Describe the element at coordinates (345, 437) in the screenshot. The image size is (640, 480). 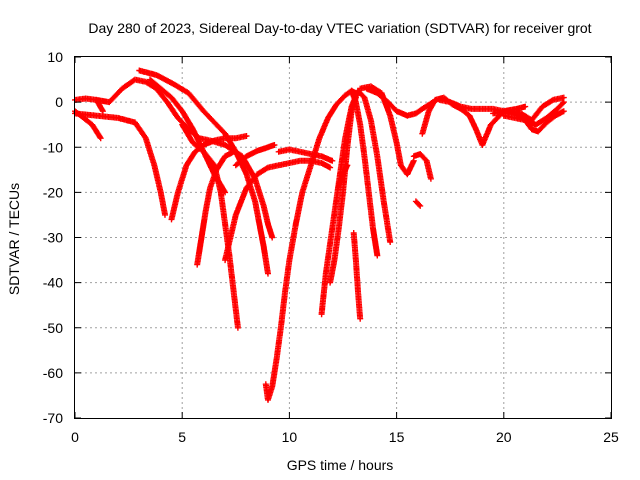
I see `x-tick-labels: 0 5 10 15 20 25` at that location.